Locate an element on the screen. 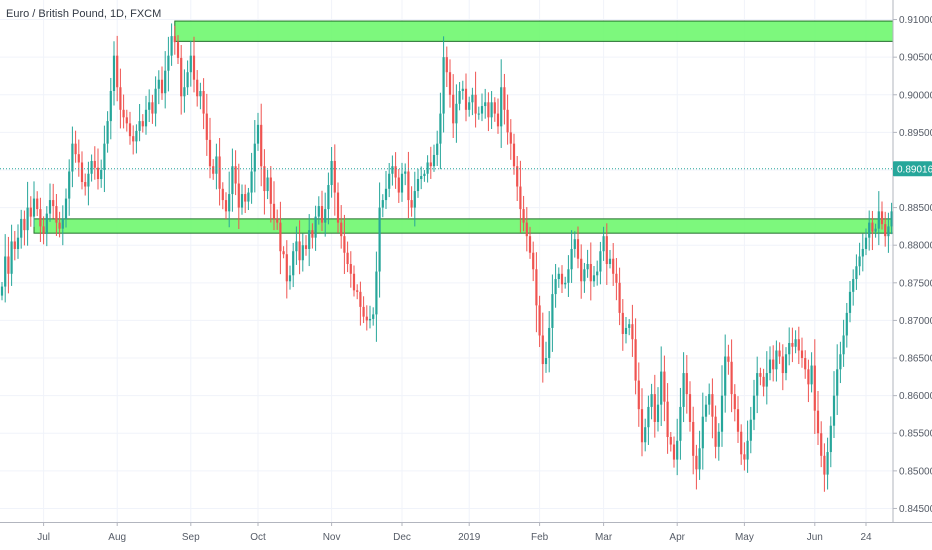 The height and width of the screenshot is (550, 932). y-axis-panel is located at coordinates (912, 261).